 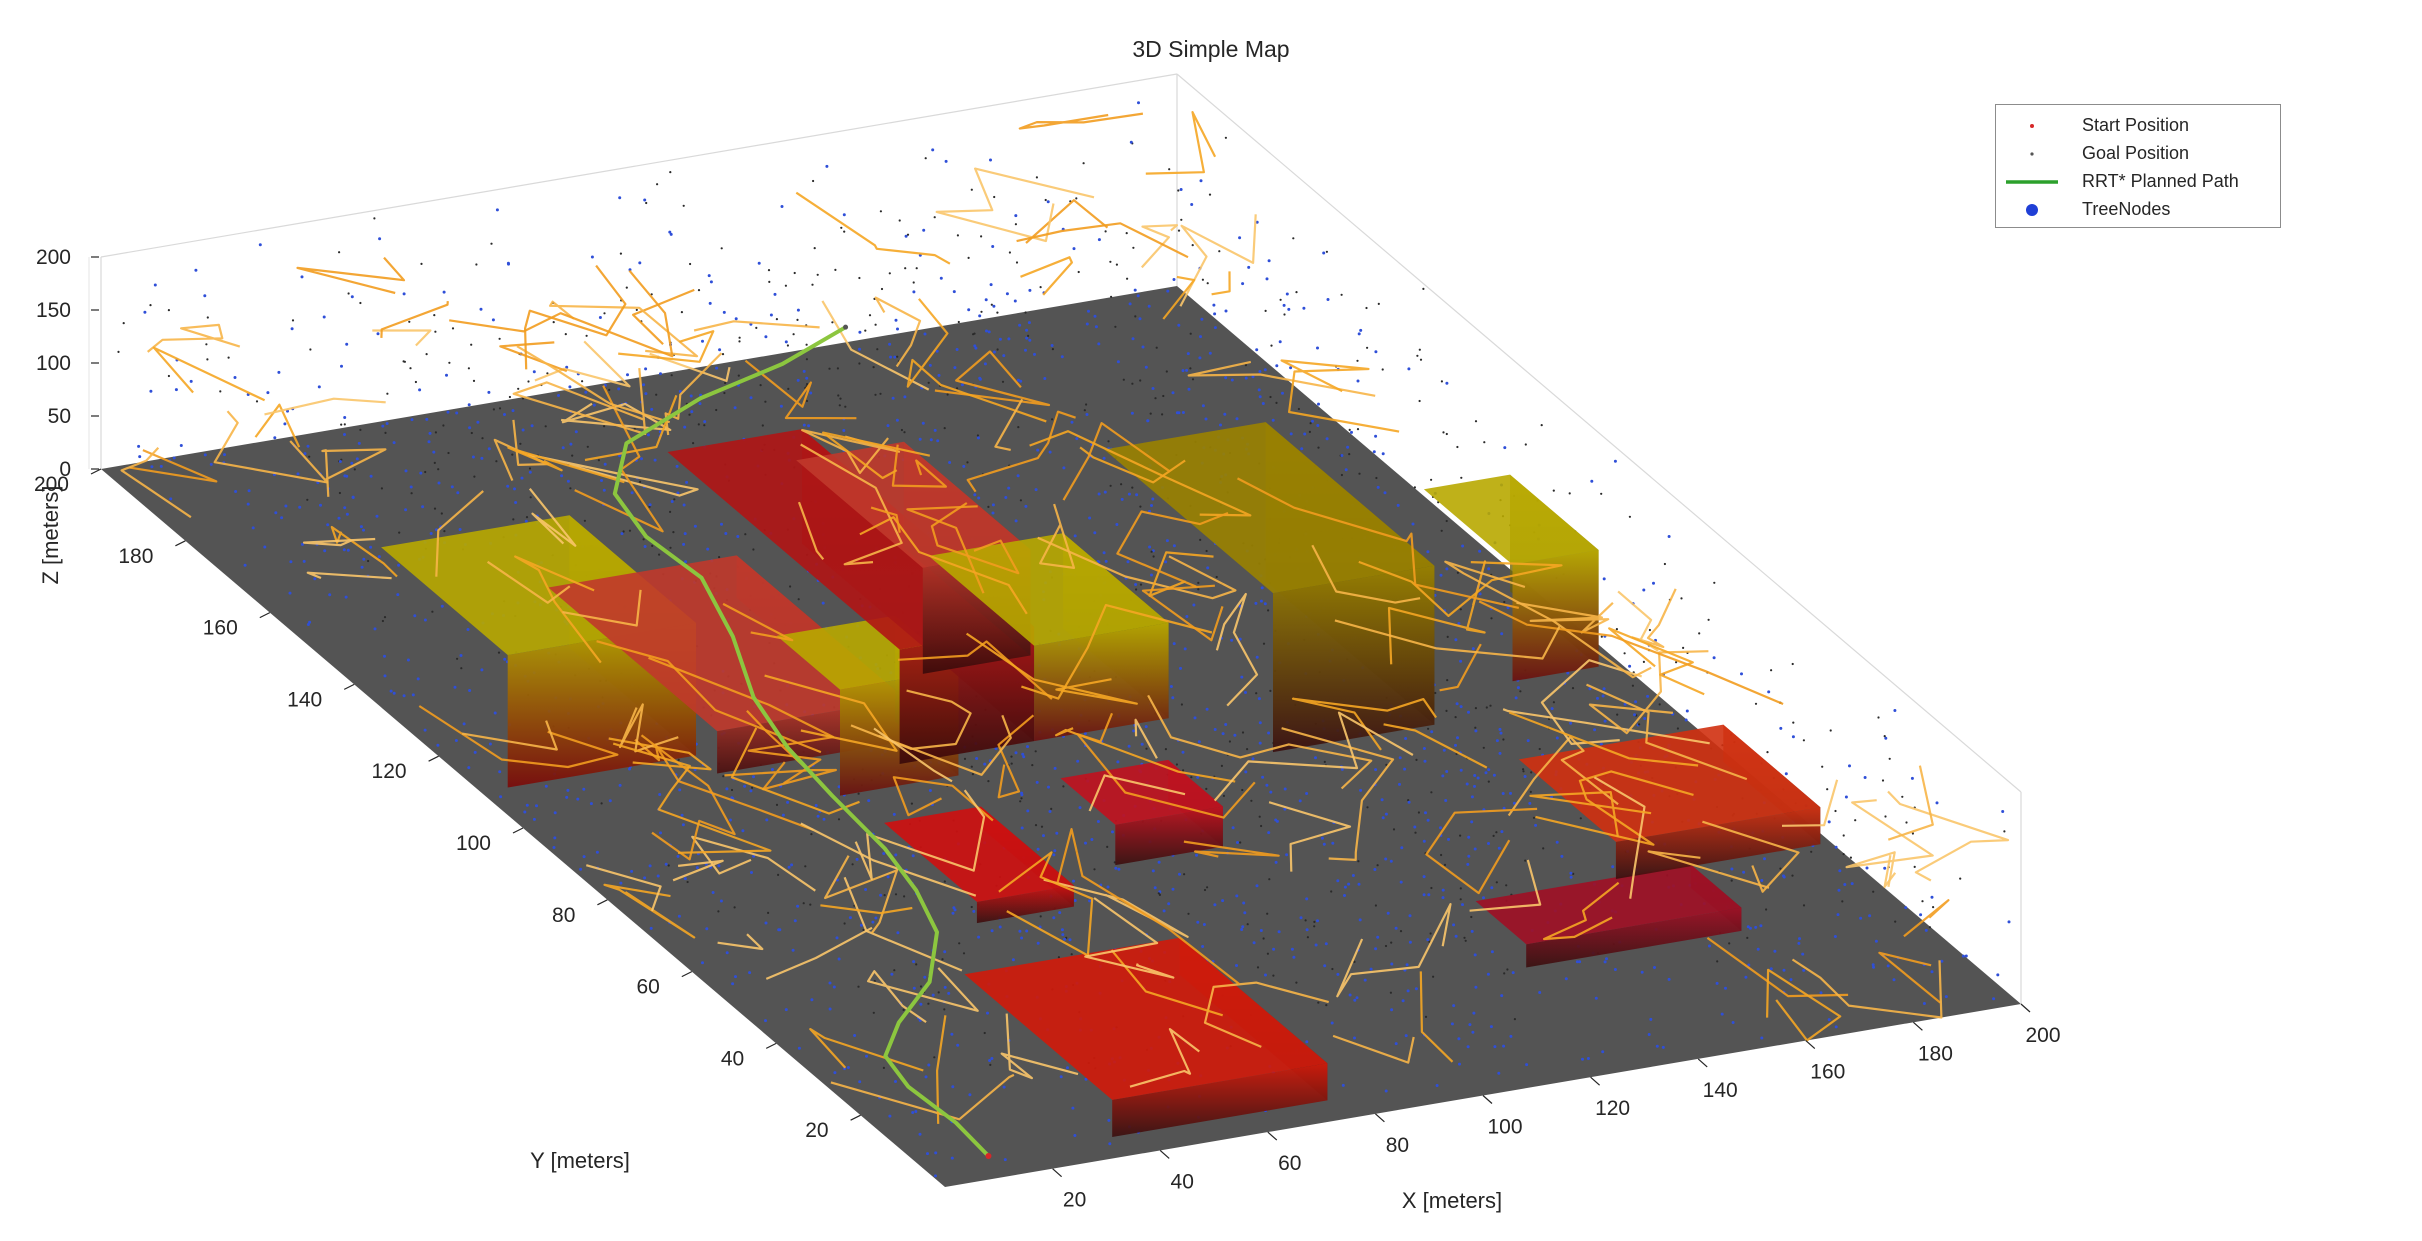 What do you see at coordinates (2032, 210) in the screenshot?
I see `legend-marker-treenodes` at bounding box center [2032, 210].